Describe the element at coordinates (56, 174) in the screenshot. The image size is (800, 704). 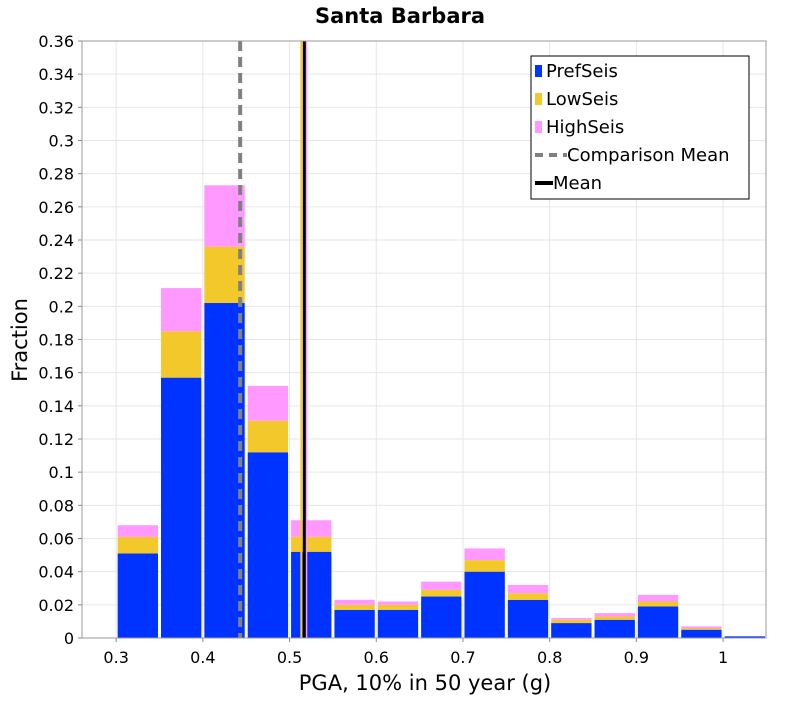
I see `y-tick-label: 0.28` at that location.